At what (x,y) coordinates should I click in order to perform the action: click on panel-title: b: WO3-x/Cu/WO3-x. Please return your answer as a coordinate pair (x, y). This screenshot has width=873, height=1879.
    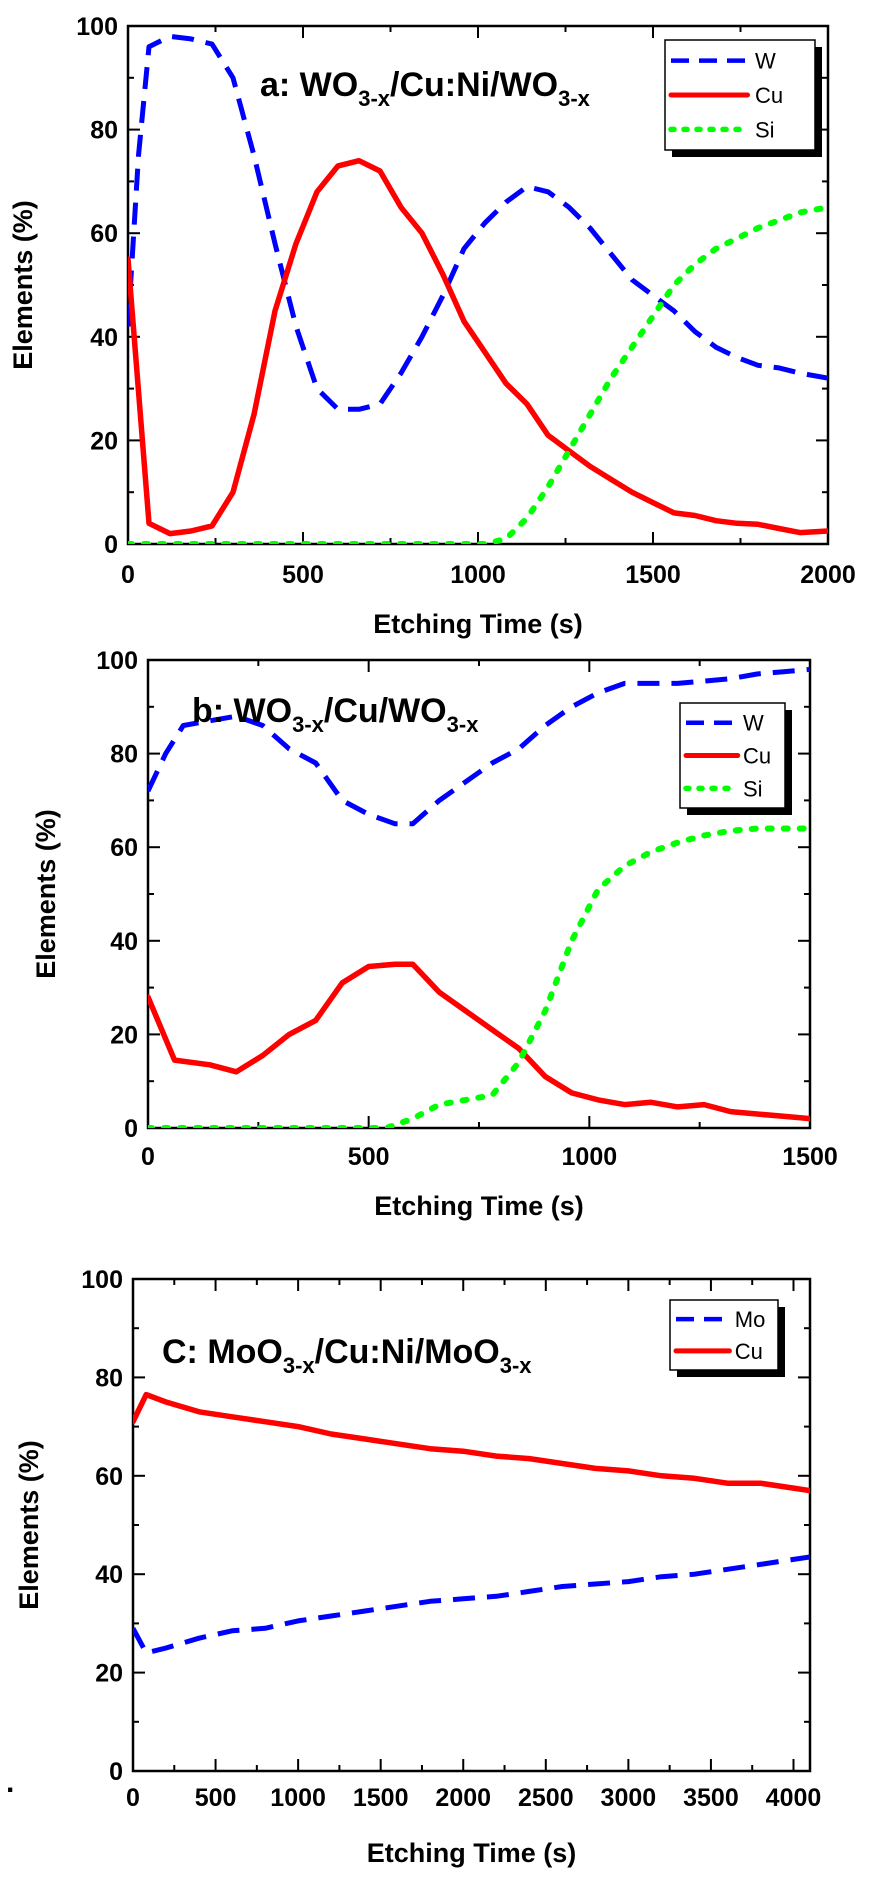
    Looking at the image, I should click on (335, 714).